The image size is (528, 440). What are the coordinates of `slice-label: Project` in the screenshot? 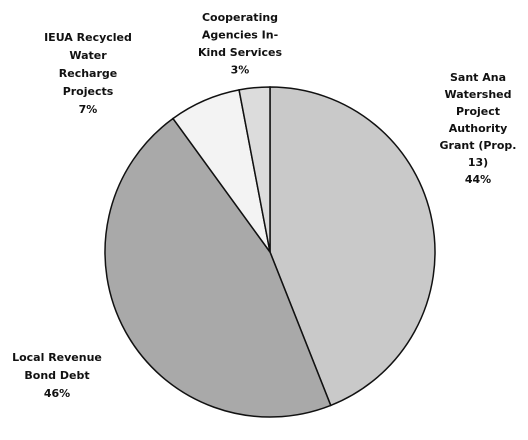 It's located at (478, 111).